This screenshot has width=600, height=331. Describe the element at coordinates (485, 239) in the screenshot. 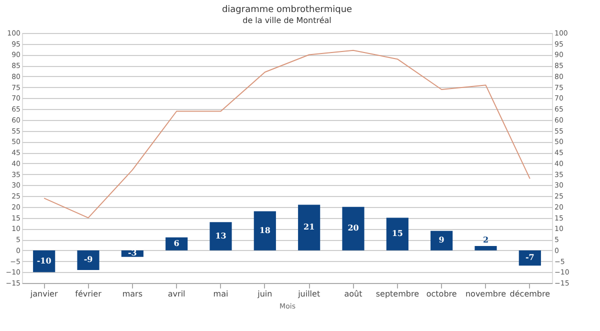

I see `data-label: 2` at that location.